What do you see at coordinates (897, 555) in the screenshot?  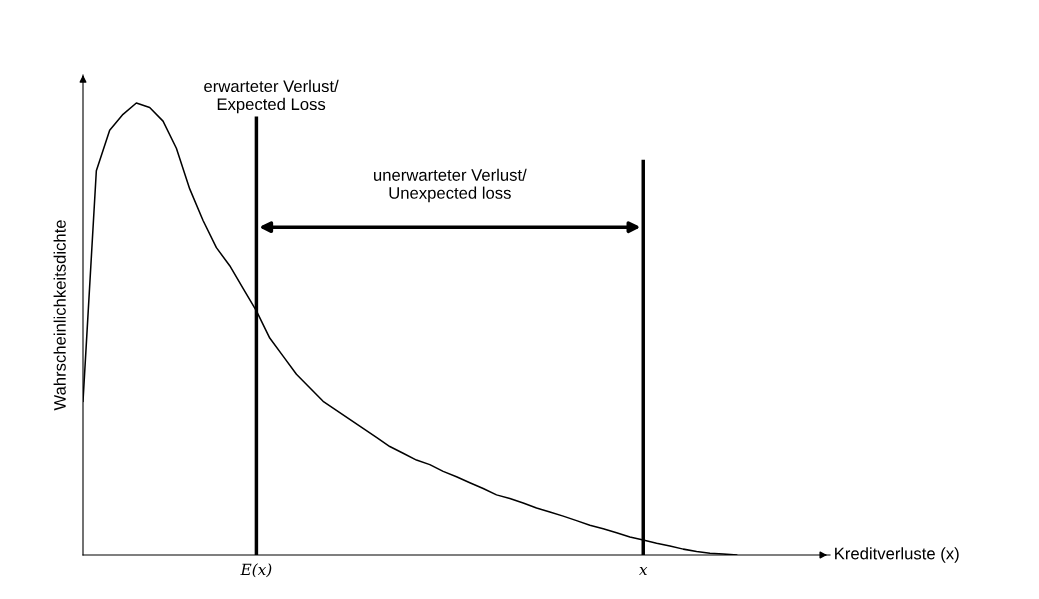 I see `x-axis-title: Kreditverluste (x)` at bounding box center [897, 555].